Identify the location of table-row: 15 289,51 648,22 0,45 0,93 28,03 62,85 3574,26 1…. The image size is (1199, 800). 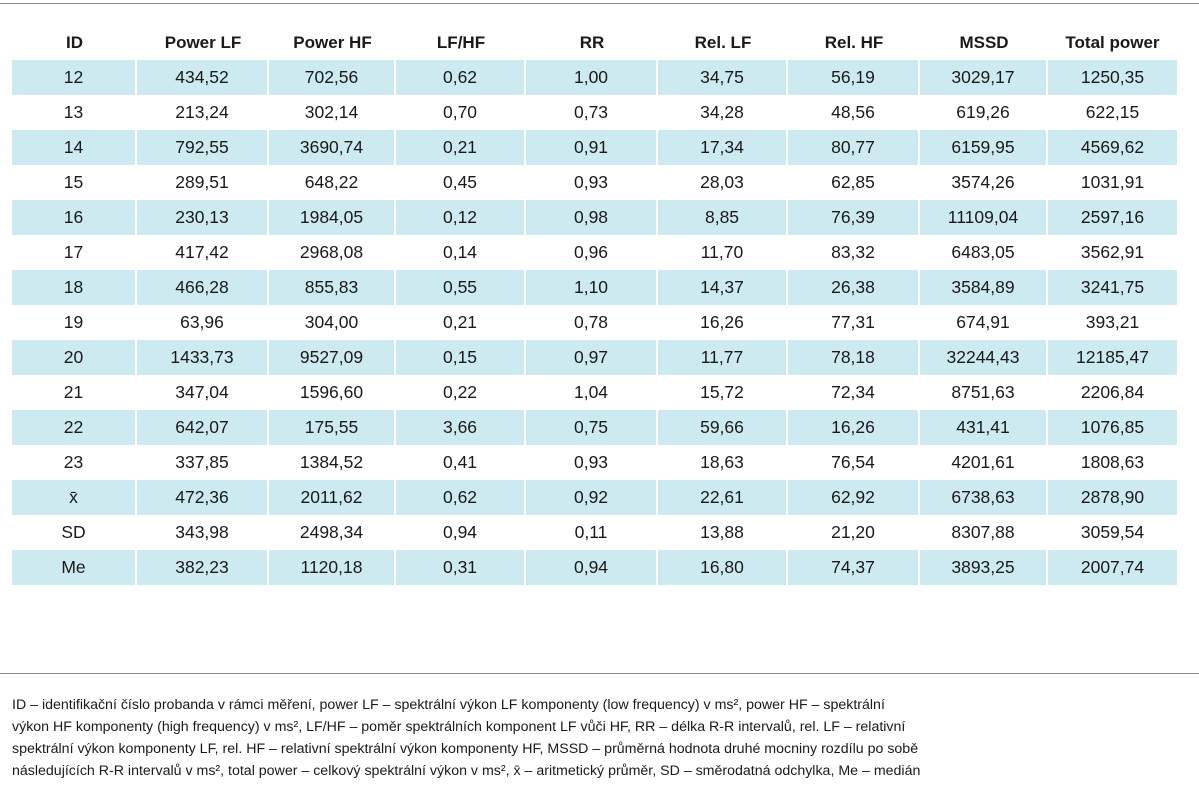
(594, 182).